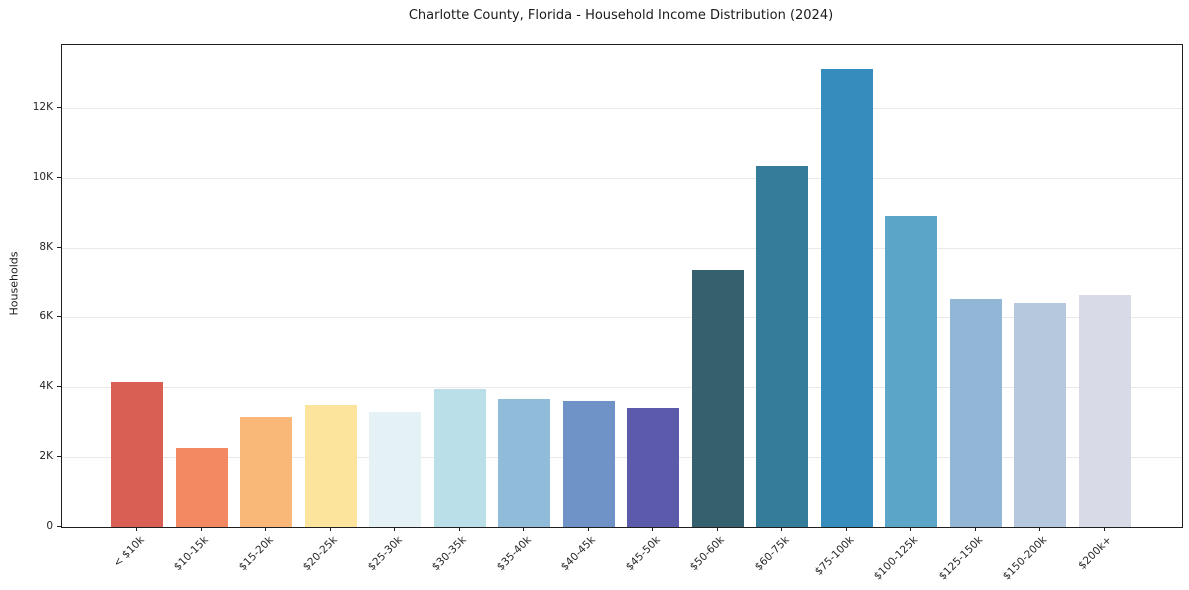  Describe the element at coordinates (137, 454) in the screenshot. I see `bar-< $10k` at that location.